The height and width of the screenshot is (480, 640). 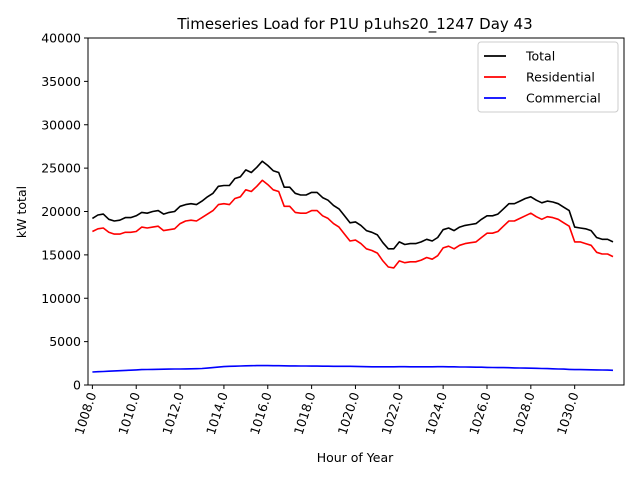 I want to click on y-tick-label: 15000, so click(x=61, y=254).